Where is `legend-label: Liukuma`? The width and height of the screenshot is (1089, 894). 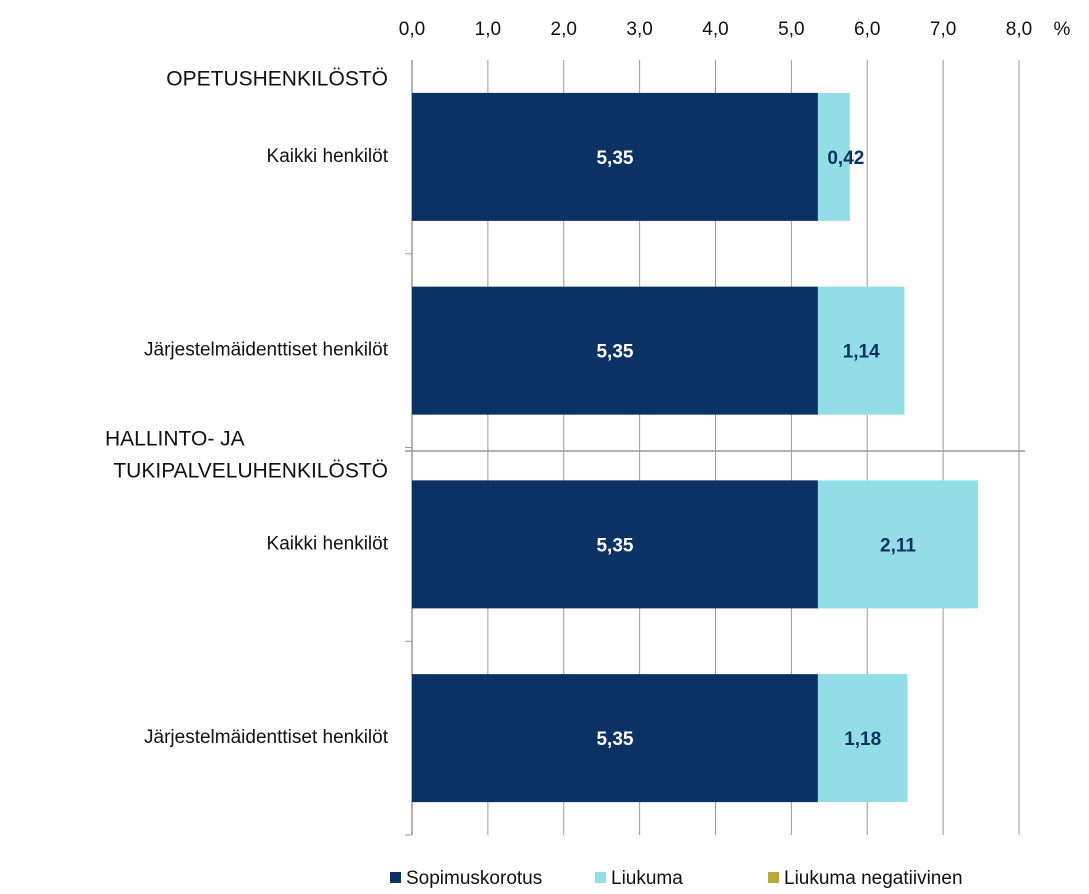 legend-label: Liukuma is located at coordinates (647, 878).